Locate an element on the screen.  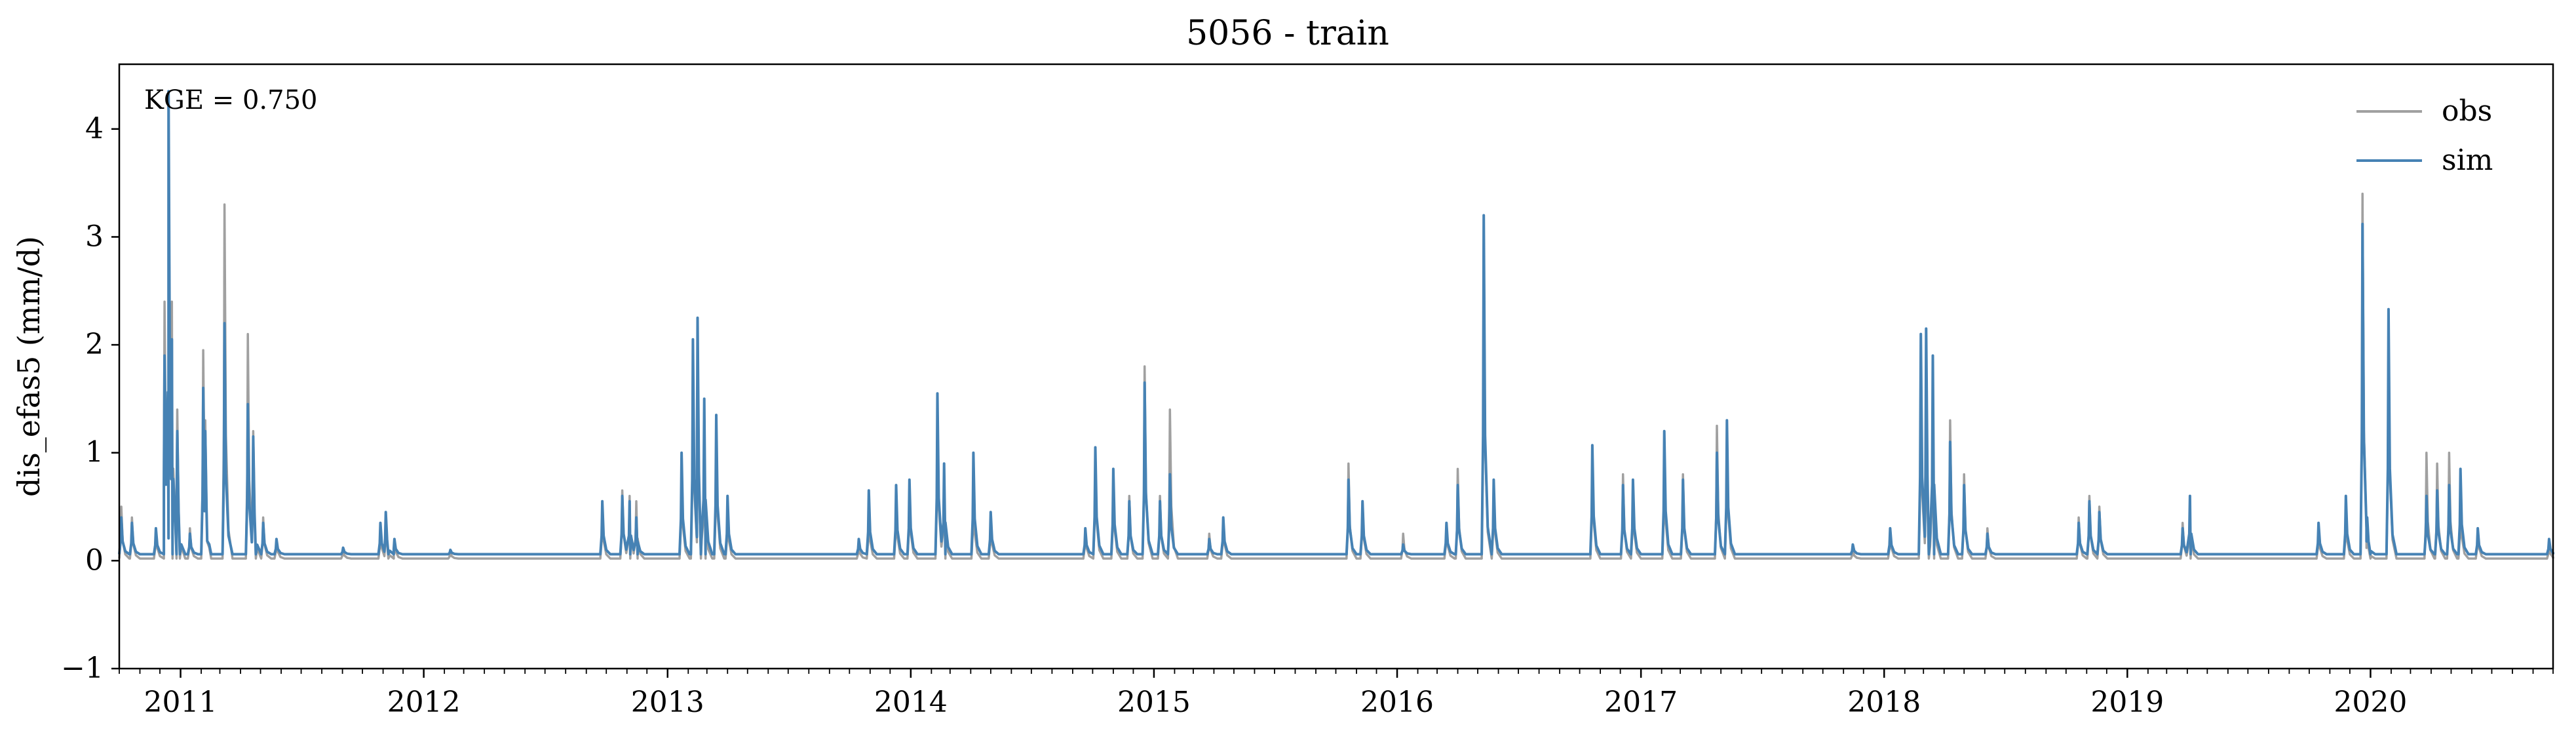
x-axis: 2011 2012 2013 2014 2015 2016 2017 2018 2019 2020 is located at coordinates (1336, 694).